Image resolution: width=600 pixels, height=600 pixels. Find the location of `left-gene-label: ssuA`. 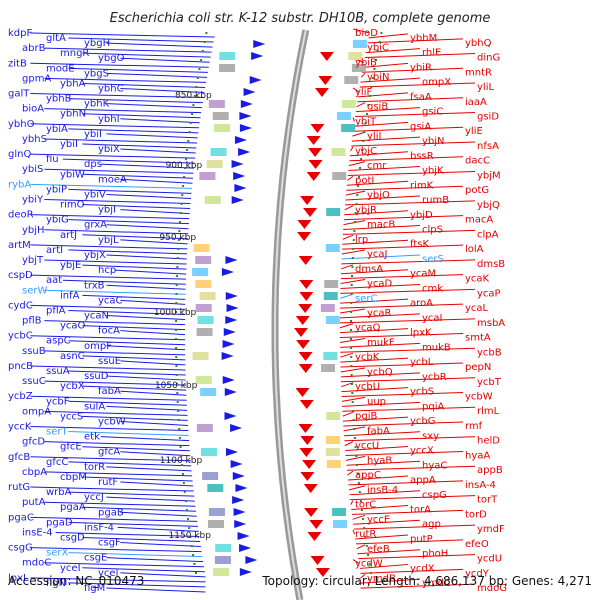

left-gene-label: ssuA is located at coordinates (58, 371).